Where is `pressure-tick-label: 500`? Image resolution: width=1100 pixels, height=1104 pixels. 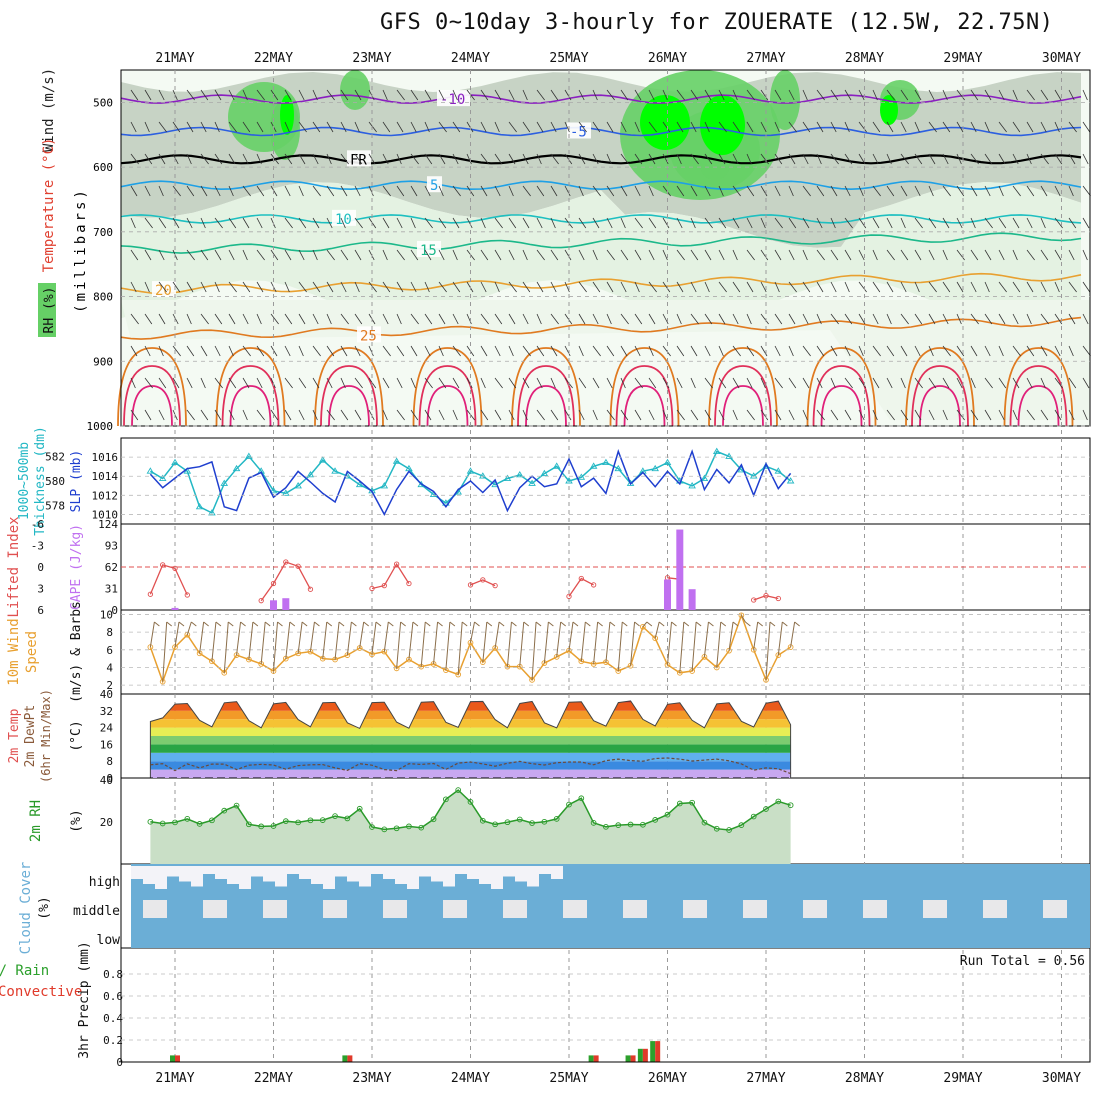
pressure-tick-label: 500 is located at coordinates (103, 102).